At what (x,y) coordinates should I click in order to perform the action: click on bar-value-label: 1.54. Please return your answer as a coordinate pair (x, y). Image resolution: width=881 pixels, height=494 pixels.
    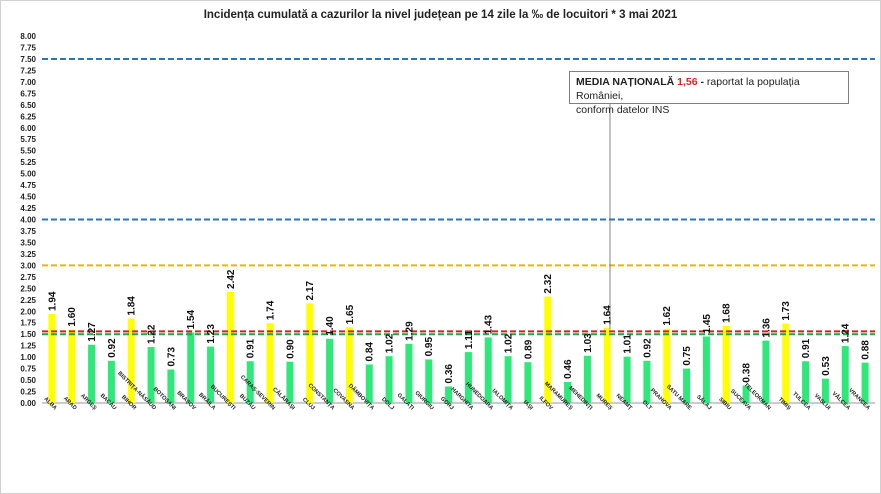
    Looking at the image, I should click on (191, 319).